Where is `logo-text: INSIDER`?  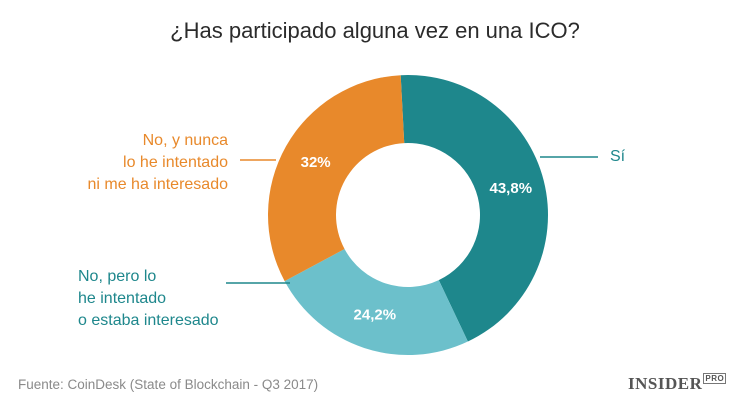
logo-text: INSIDER is located at coordinates (665, 383).